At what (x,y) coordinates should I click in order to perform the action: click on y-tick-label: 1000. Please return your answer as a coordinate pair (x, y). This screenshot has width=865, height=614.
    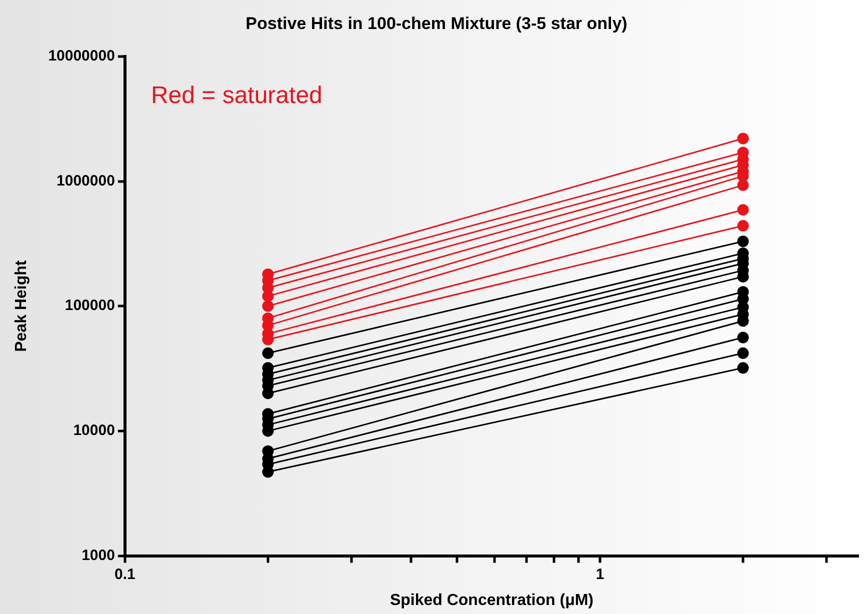
    Looking at the image, I should click on (98, 555).